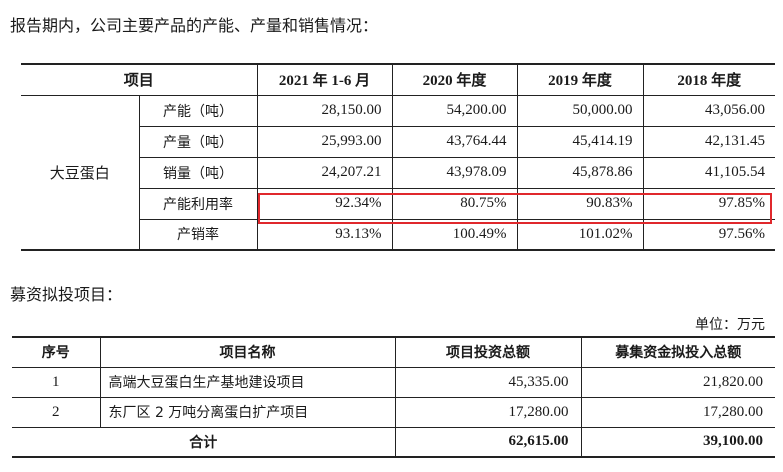  I want to click on table-row: 1 高端大豆蛋白生产基地建设项目 45,335.00 21,820.00, so click(393, 382).